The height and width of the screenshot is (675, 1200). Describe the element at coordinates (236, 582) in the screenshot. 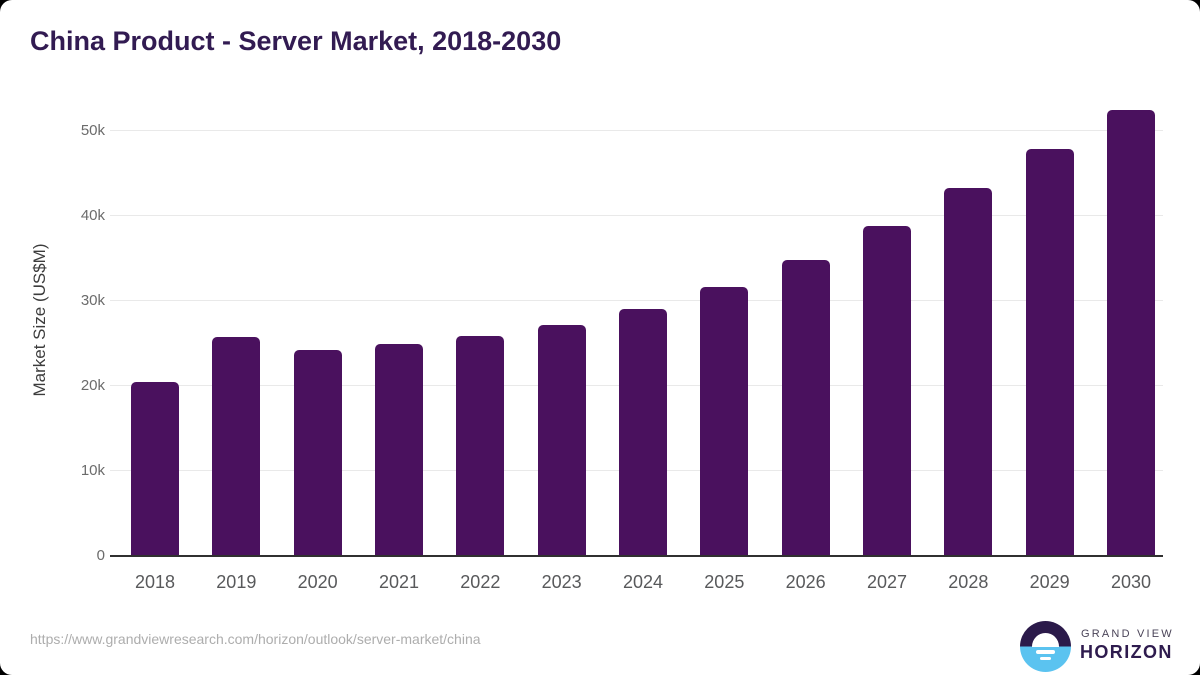

I see `x-tick-label-2019: 2019` at that location.